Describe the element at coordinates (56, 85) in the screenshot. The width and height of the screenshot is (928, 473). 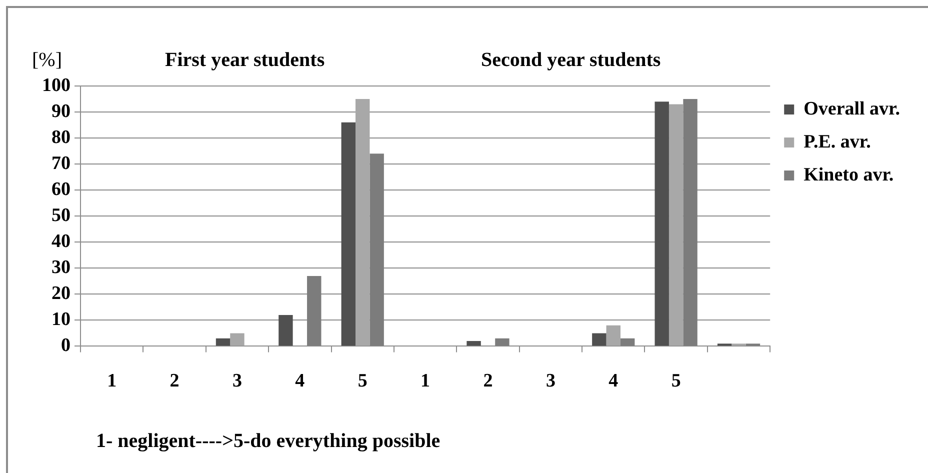
I see `y-tick-label: 100` at that location.